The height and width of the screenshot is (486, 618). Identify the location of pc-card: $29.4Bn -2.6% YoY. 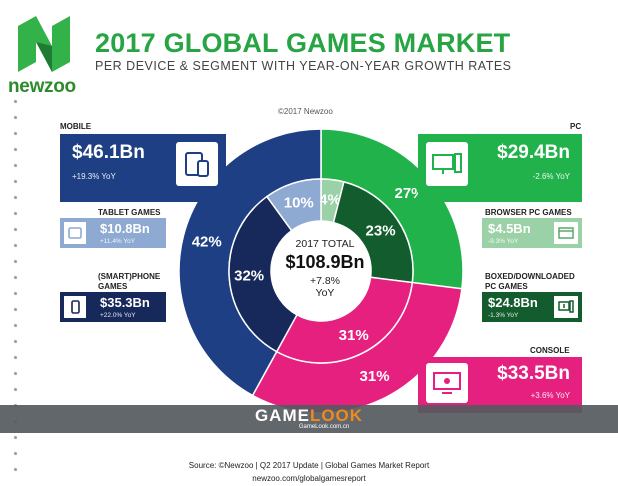
(500, 168).